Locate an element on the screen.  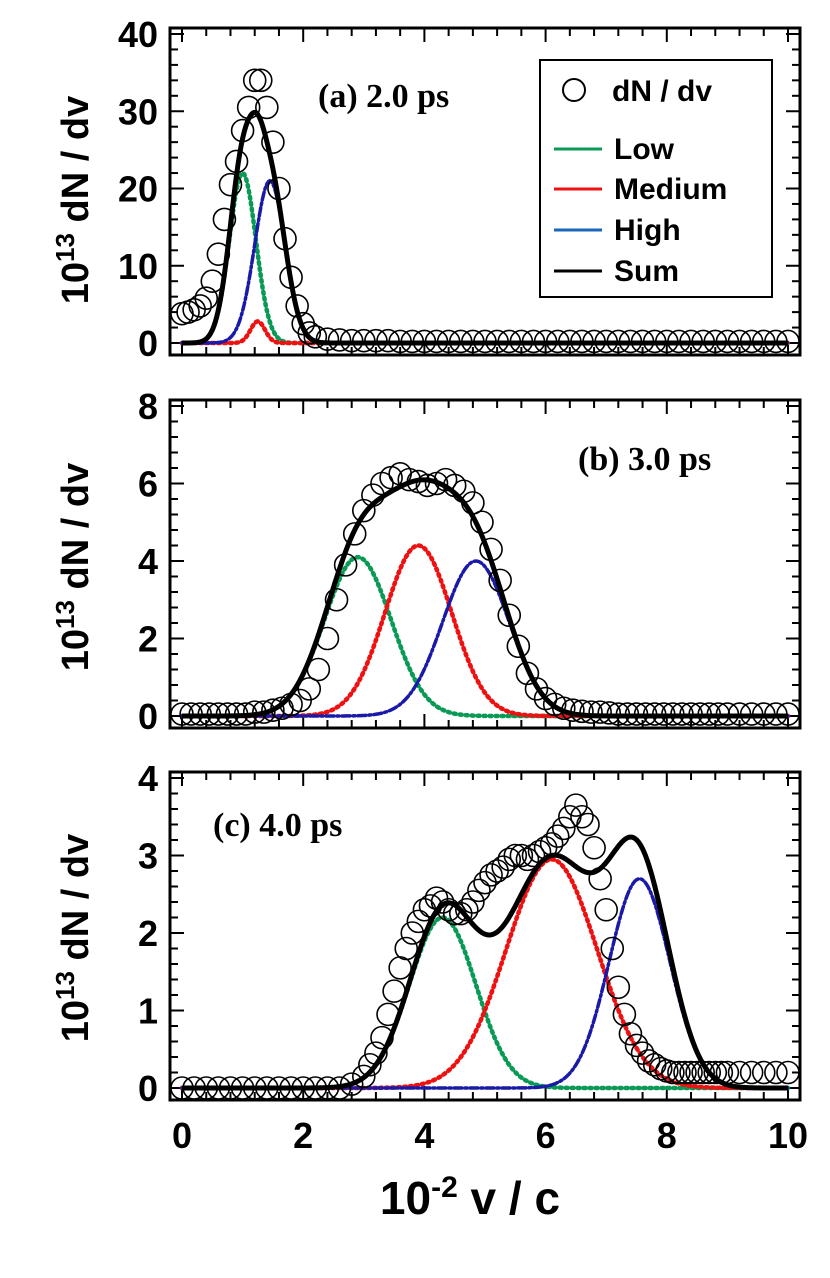
legend-label-sum: Sum is located at coordinates (646, 271).